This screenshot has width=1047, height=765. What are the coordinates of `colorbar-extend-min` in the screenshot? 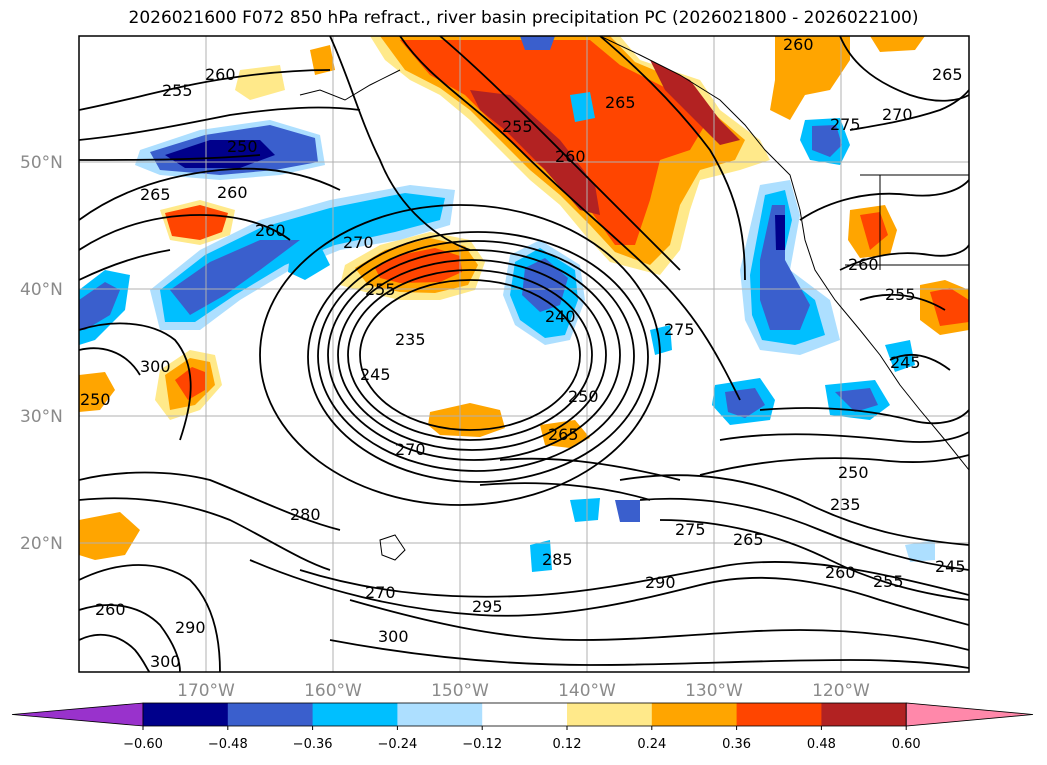 It's located at (77, 714).